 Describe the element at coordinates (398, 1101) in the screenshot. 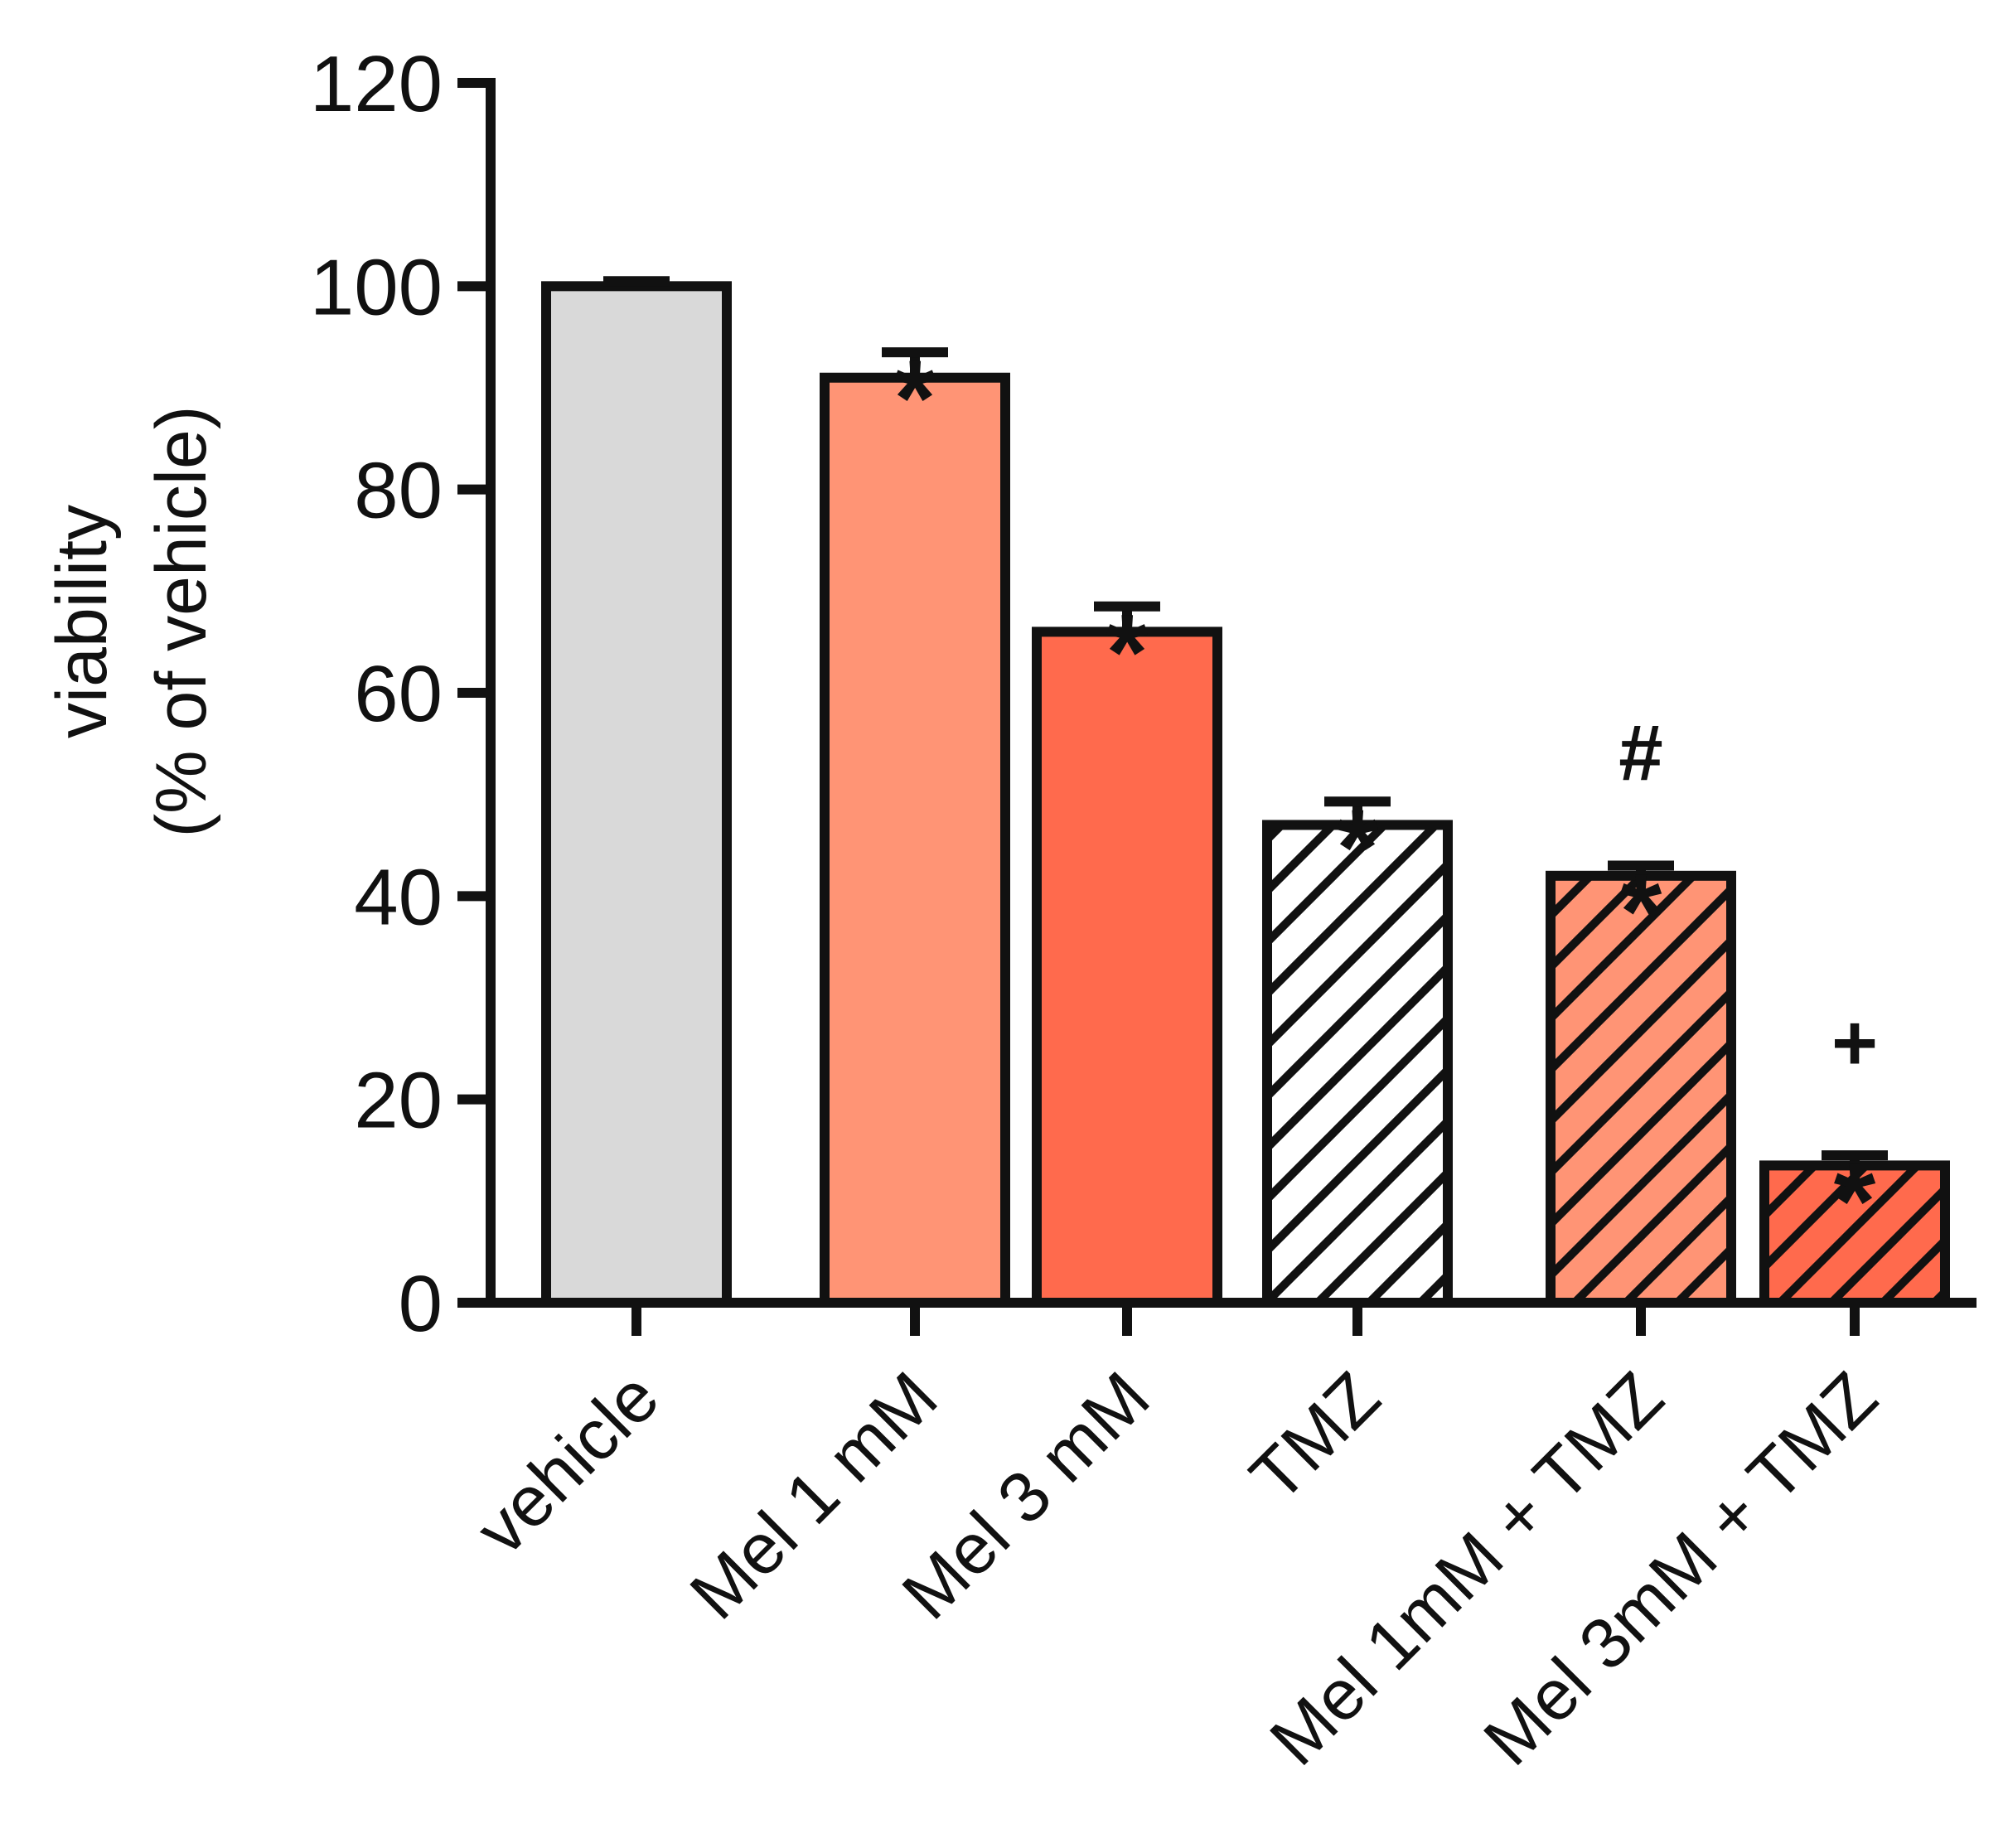

I see `y-tick-label: 20` at that location.